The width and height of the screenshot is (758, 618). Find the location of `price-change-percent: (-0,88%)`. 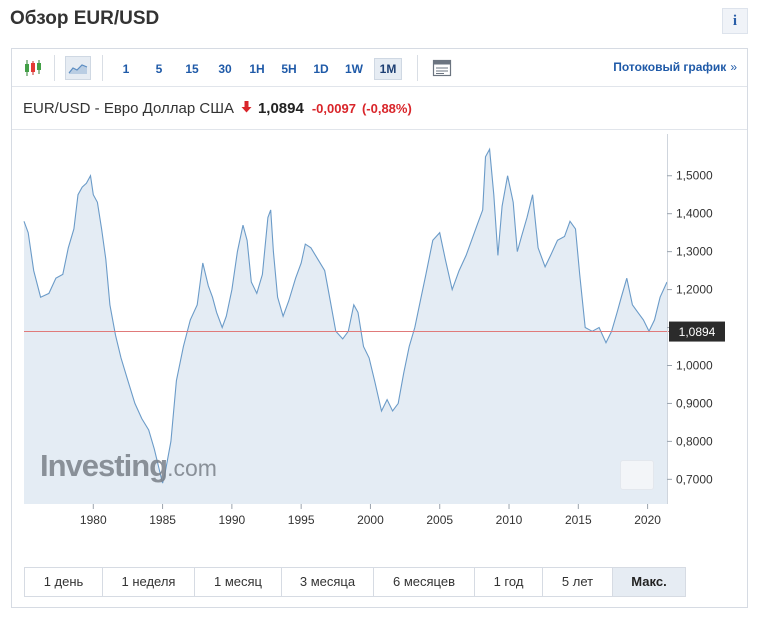

price-change-percent: (-0,88%) is located at coordinates (386, 108).